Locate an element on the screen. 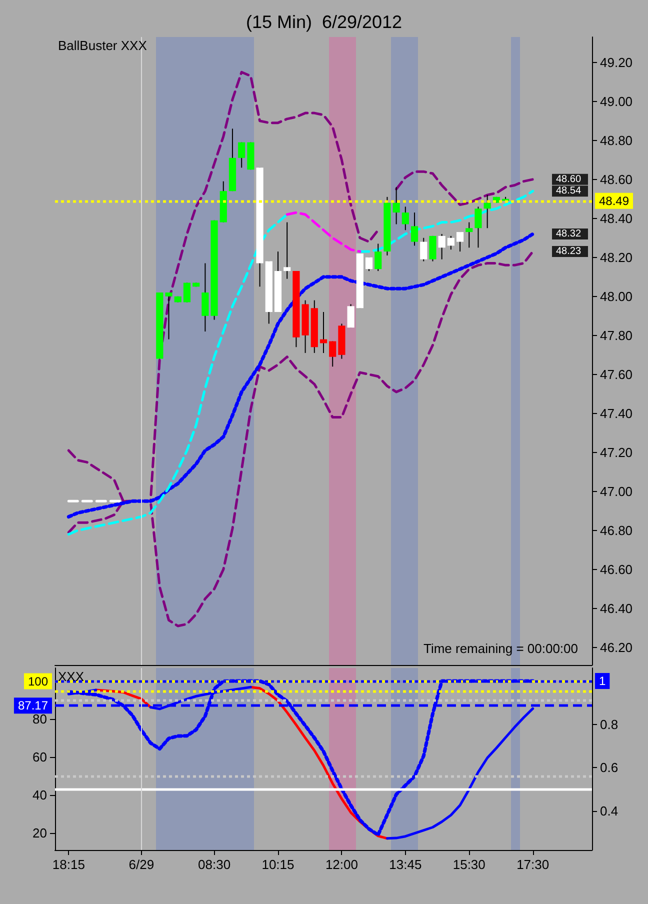  annotation: XXX is located at coordinates (71, 676).